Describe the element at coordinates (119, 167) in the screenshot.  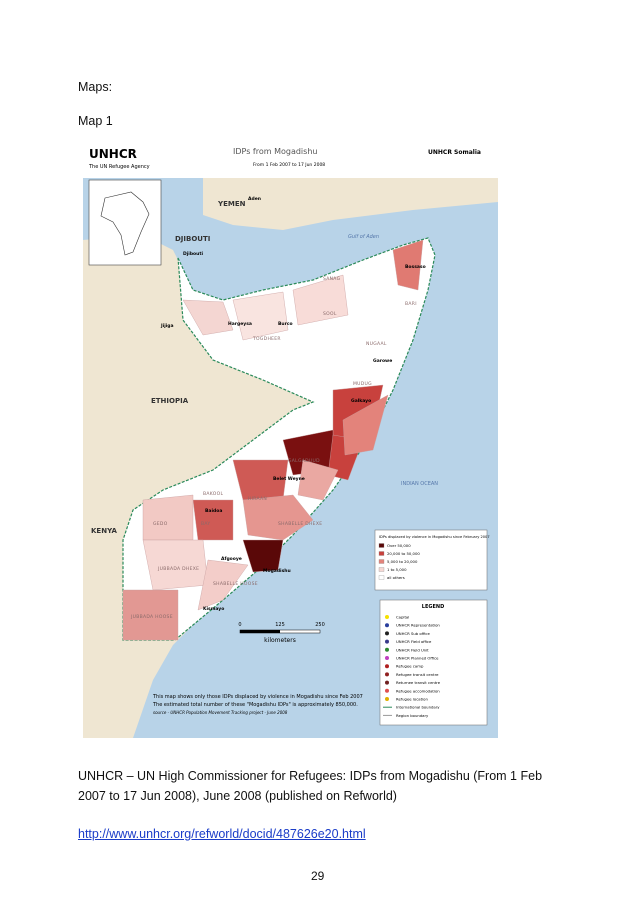
I see `map-agency: The UN Refugee Agency` at that location.